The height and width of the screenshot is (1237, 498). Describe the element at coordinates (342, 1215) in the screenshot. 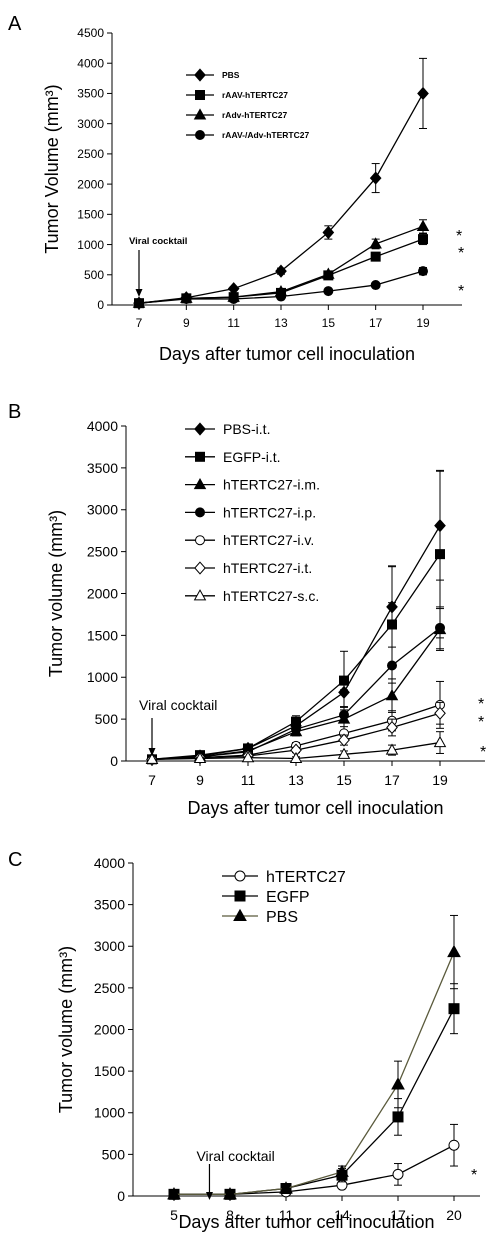

I see `x-tick-label: 14` at that location.